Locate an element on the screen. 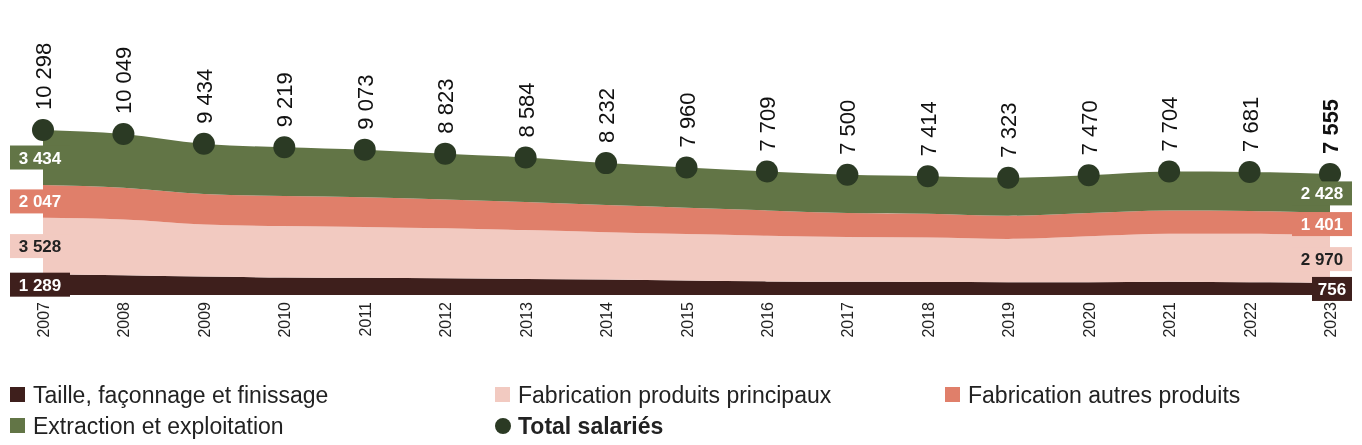  x-tick-label: 2017 is located at coordinates (848, 319).